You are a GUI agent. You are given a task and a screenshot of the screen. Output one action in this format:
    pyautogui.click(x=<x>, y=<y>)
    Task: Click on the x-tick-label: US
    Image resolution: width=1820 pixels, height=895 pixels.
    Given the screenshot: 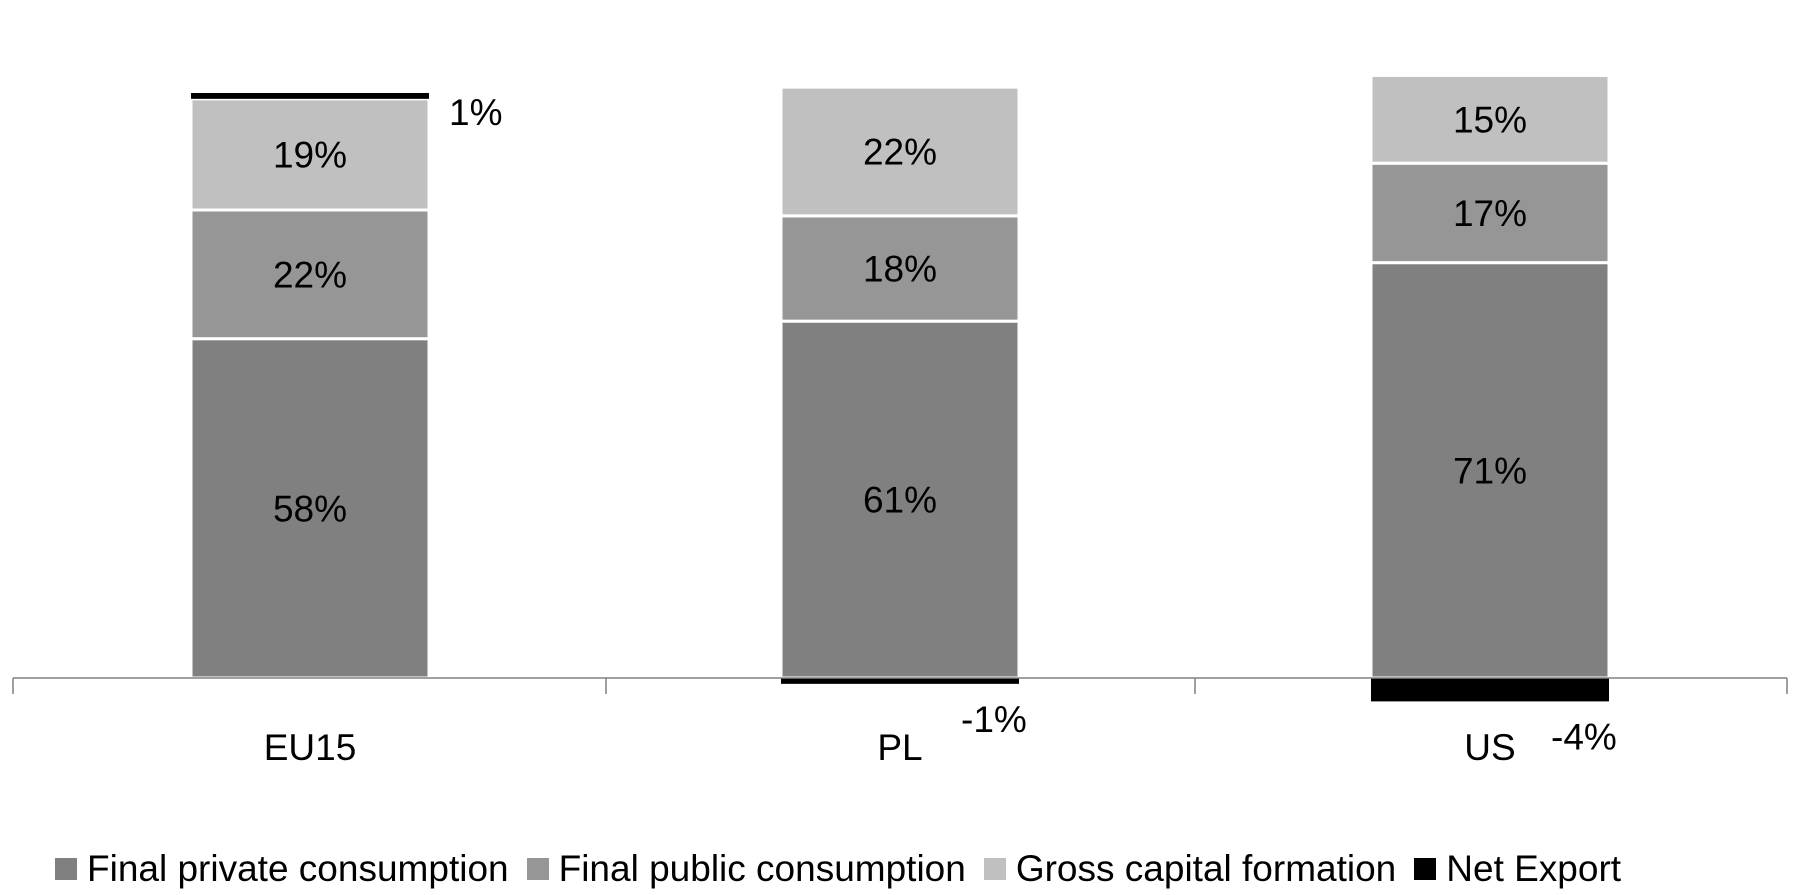 What is the action you would take?
    pyautogui.click(x=1489, y=747)
    